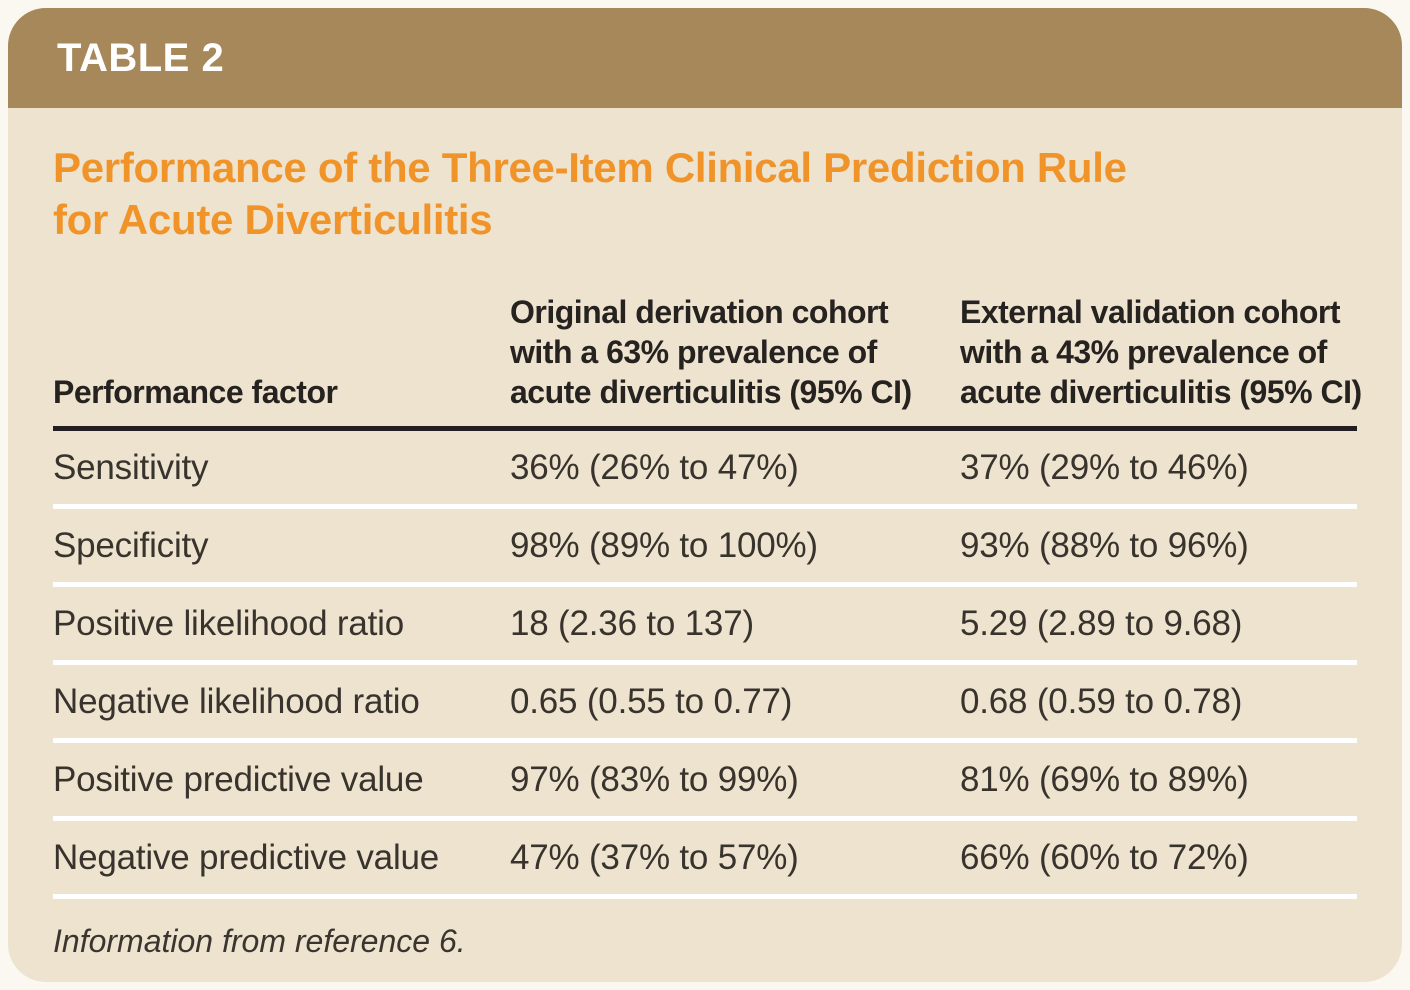 The width and height of the screenshot is (1410, 990). What do you see at coordinates (1104, 779) in the screenshot?
I see `validation-value: 81% (69% to 89%)` at bounding box center [1104, 779].